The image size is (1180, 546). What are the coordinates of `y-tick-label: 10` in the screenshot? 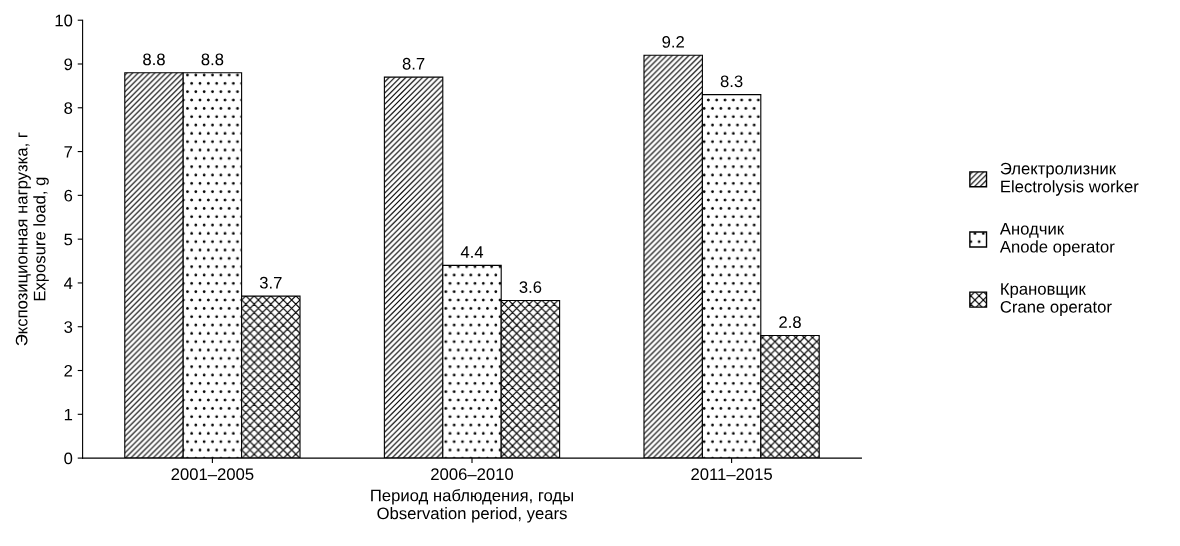 It's located at (64, 20).